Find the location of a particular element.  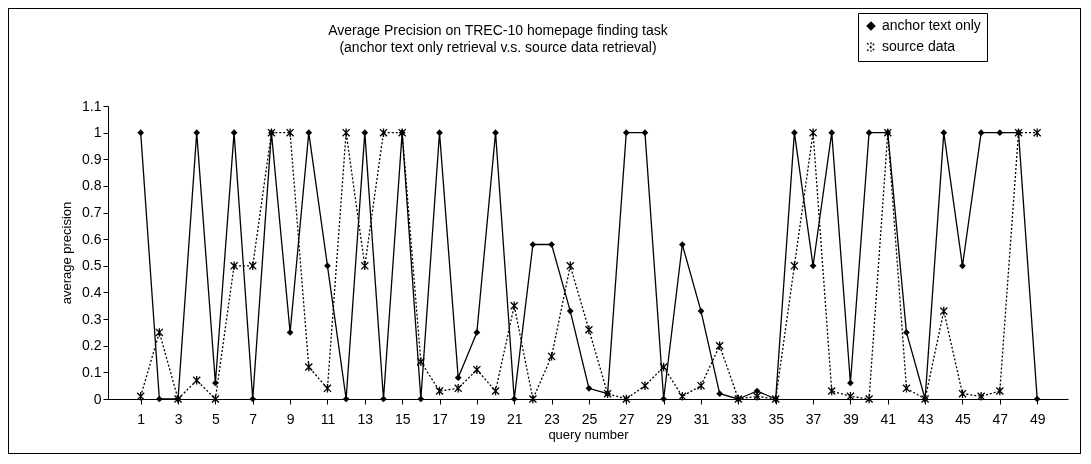

chart-title: Average Precision on TREC-10 homepage finding task is located at coordinates (498, 29).